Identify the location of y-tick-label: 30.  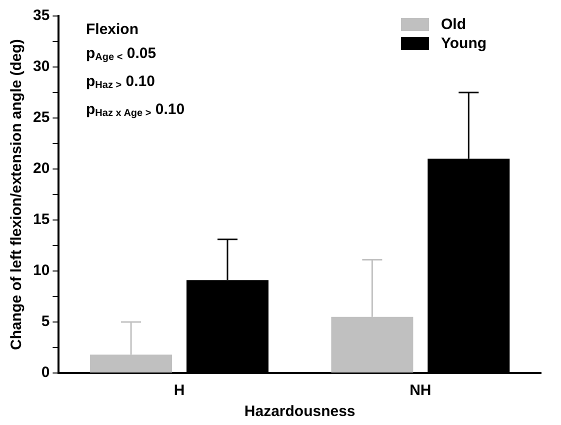
(41, 67).